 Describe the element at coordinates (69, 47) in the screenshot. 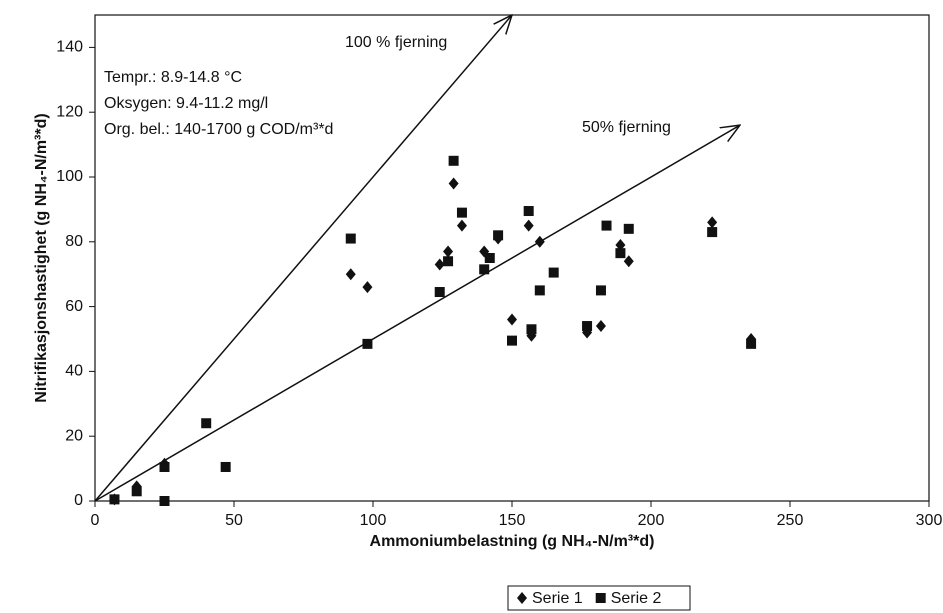

I see `y-tick-label: 140` at that location.